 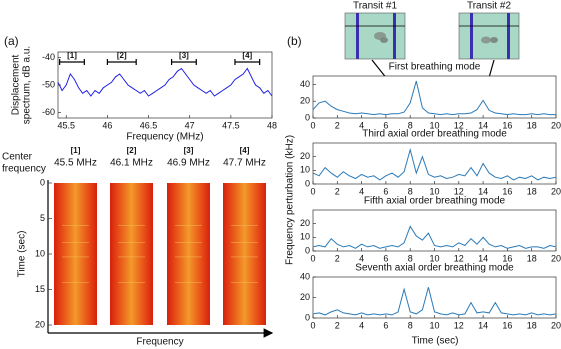 I want to click on y-axis-label: Displacement, so click(x=16, y=84).